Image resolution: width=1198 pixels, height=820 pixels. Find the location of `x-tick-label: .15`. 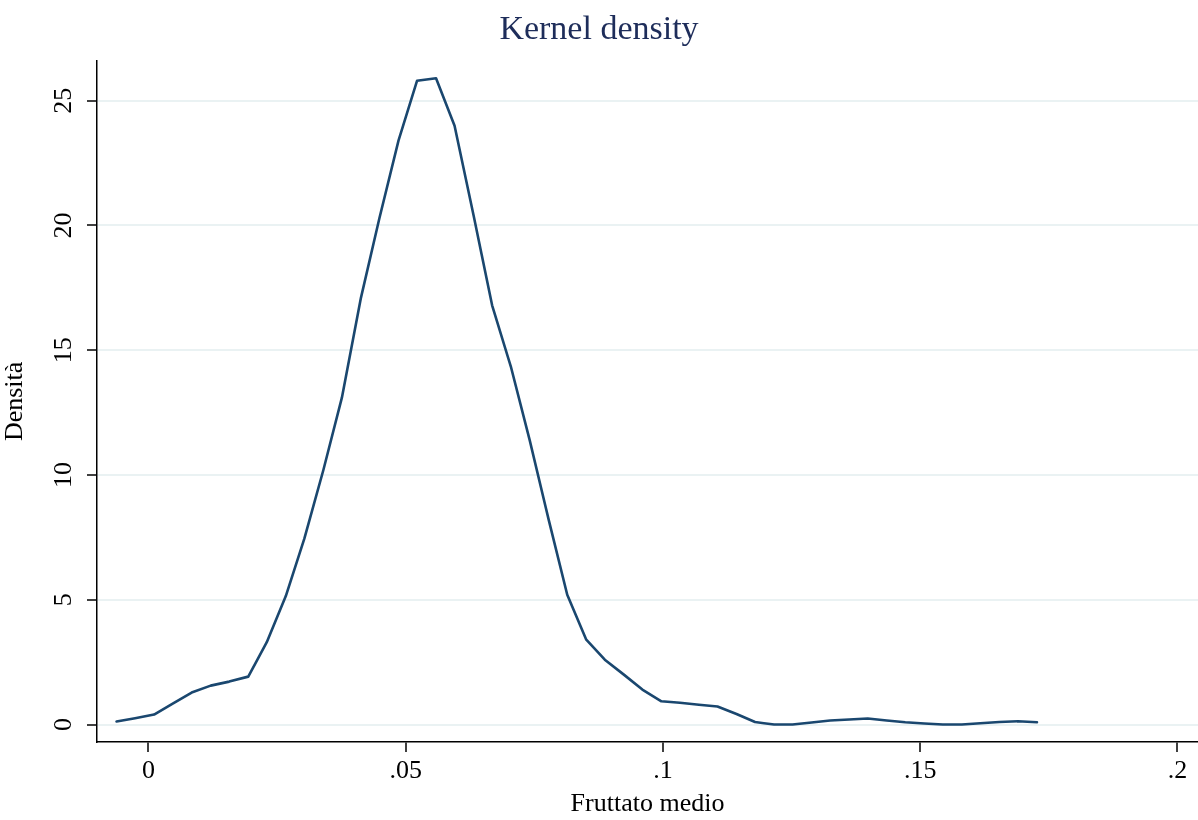

x-tick-label: .15 is located at coordinates (920, 770).